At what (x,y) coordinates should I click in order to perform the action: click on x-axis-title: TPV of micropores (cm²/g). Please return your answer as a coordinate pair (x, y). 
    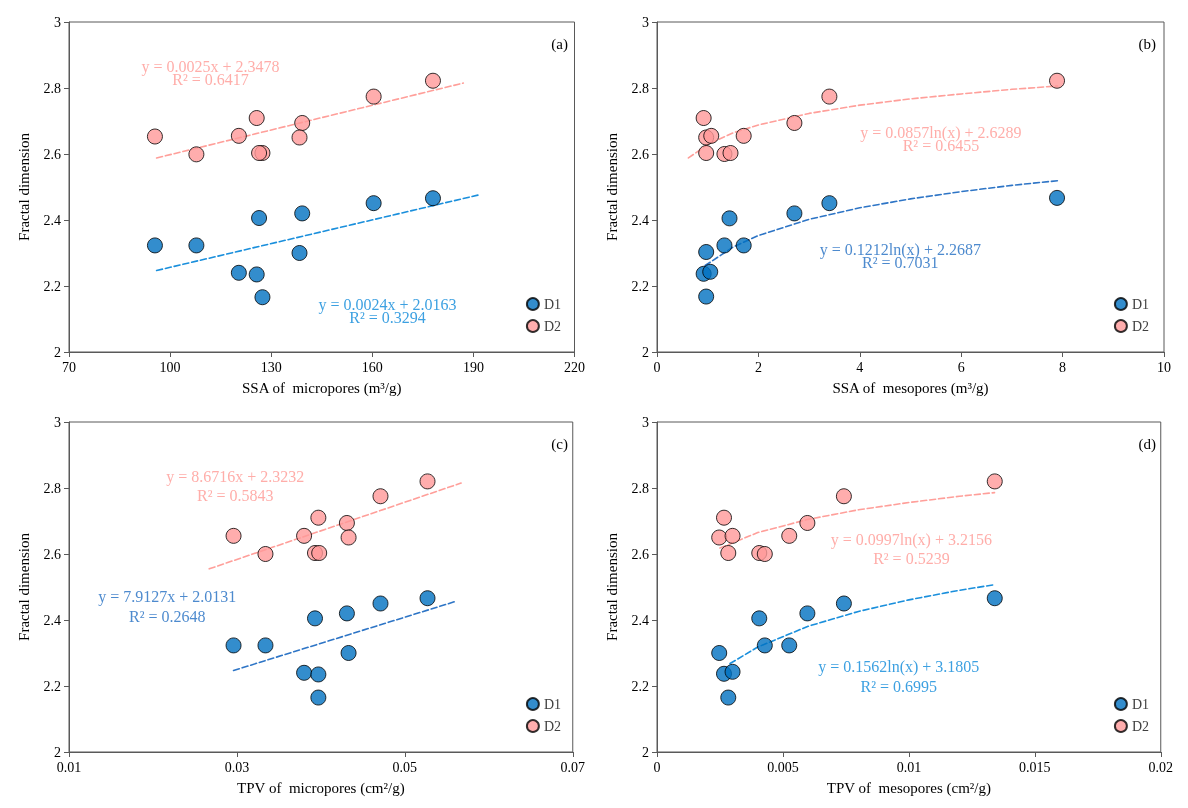
    Looking at the image, I should click on (321, 788).